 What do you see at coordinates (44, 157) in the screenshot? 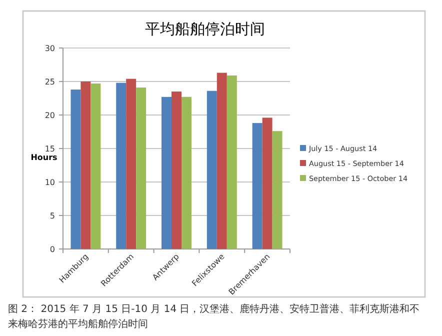
I see `y-axis-title: Hours` at bounding box center [44, 157].